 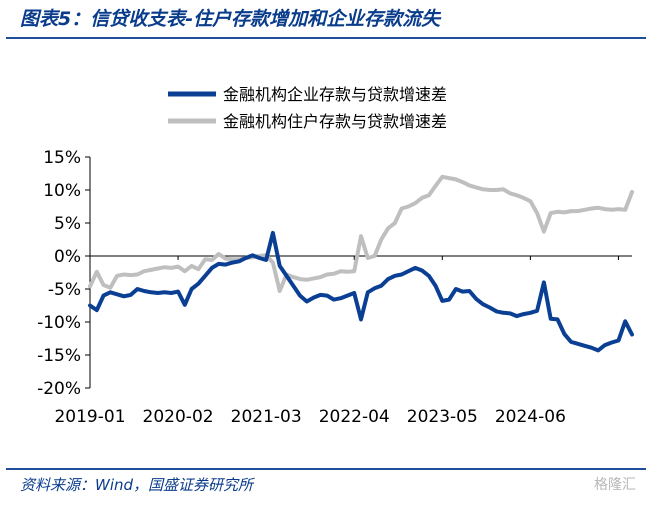 I want to click on x-tick-label: 2023-05, so click(x=442, y=417).